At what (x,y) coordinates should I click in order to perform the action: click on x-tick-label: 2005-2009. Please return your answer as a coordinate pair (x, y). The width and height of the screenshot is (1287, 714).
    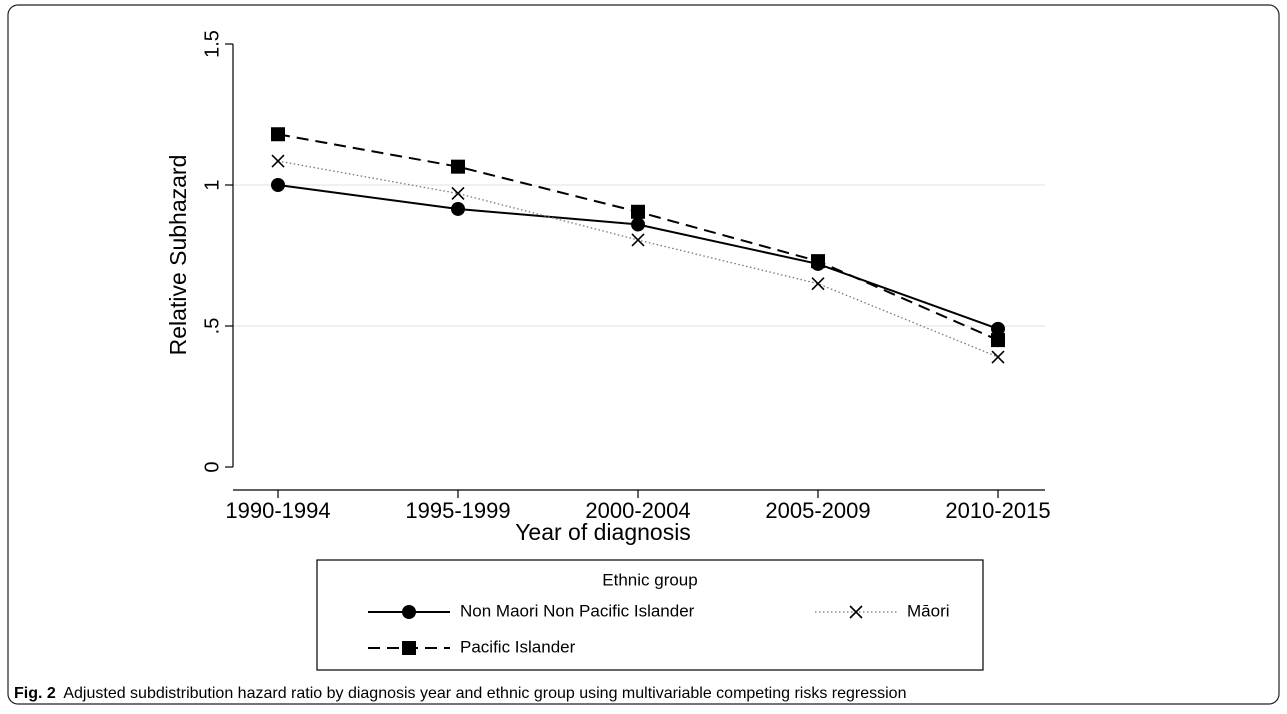
    Looking at the image, I should click on (817, 510).